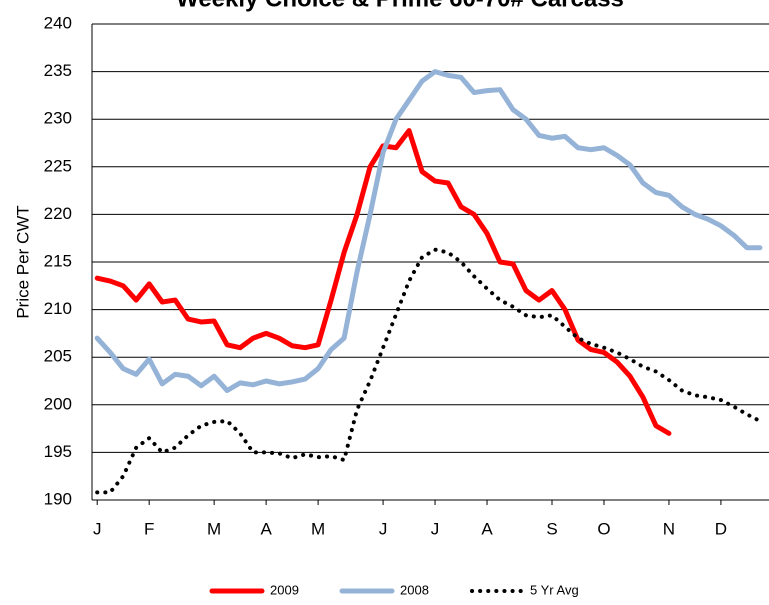 The width and height of the screenshot is (769, 605). I want to click on legend-label: 2009, so click(284, 589).